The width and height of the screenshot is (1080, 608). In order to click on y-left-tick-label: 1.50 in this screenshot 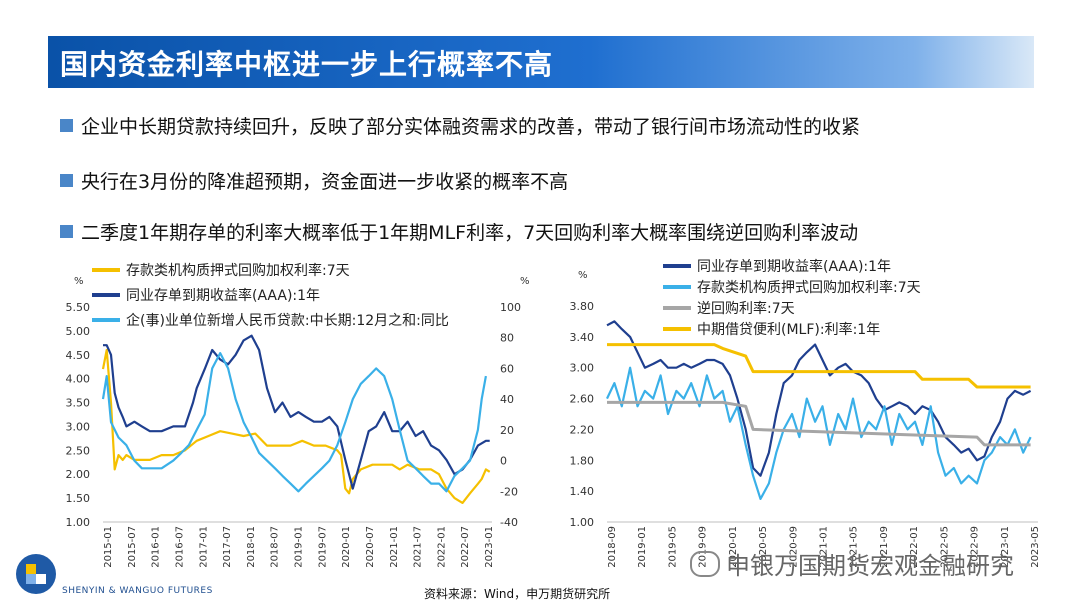, I will do `click(78, 498)`.